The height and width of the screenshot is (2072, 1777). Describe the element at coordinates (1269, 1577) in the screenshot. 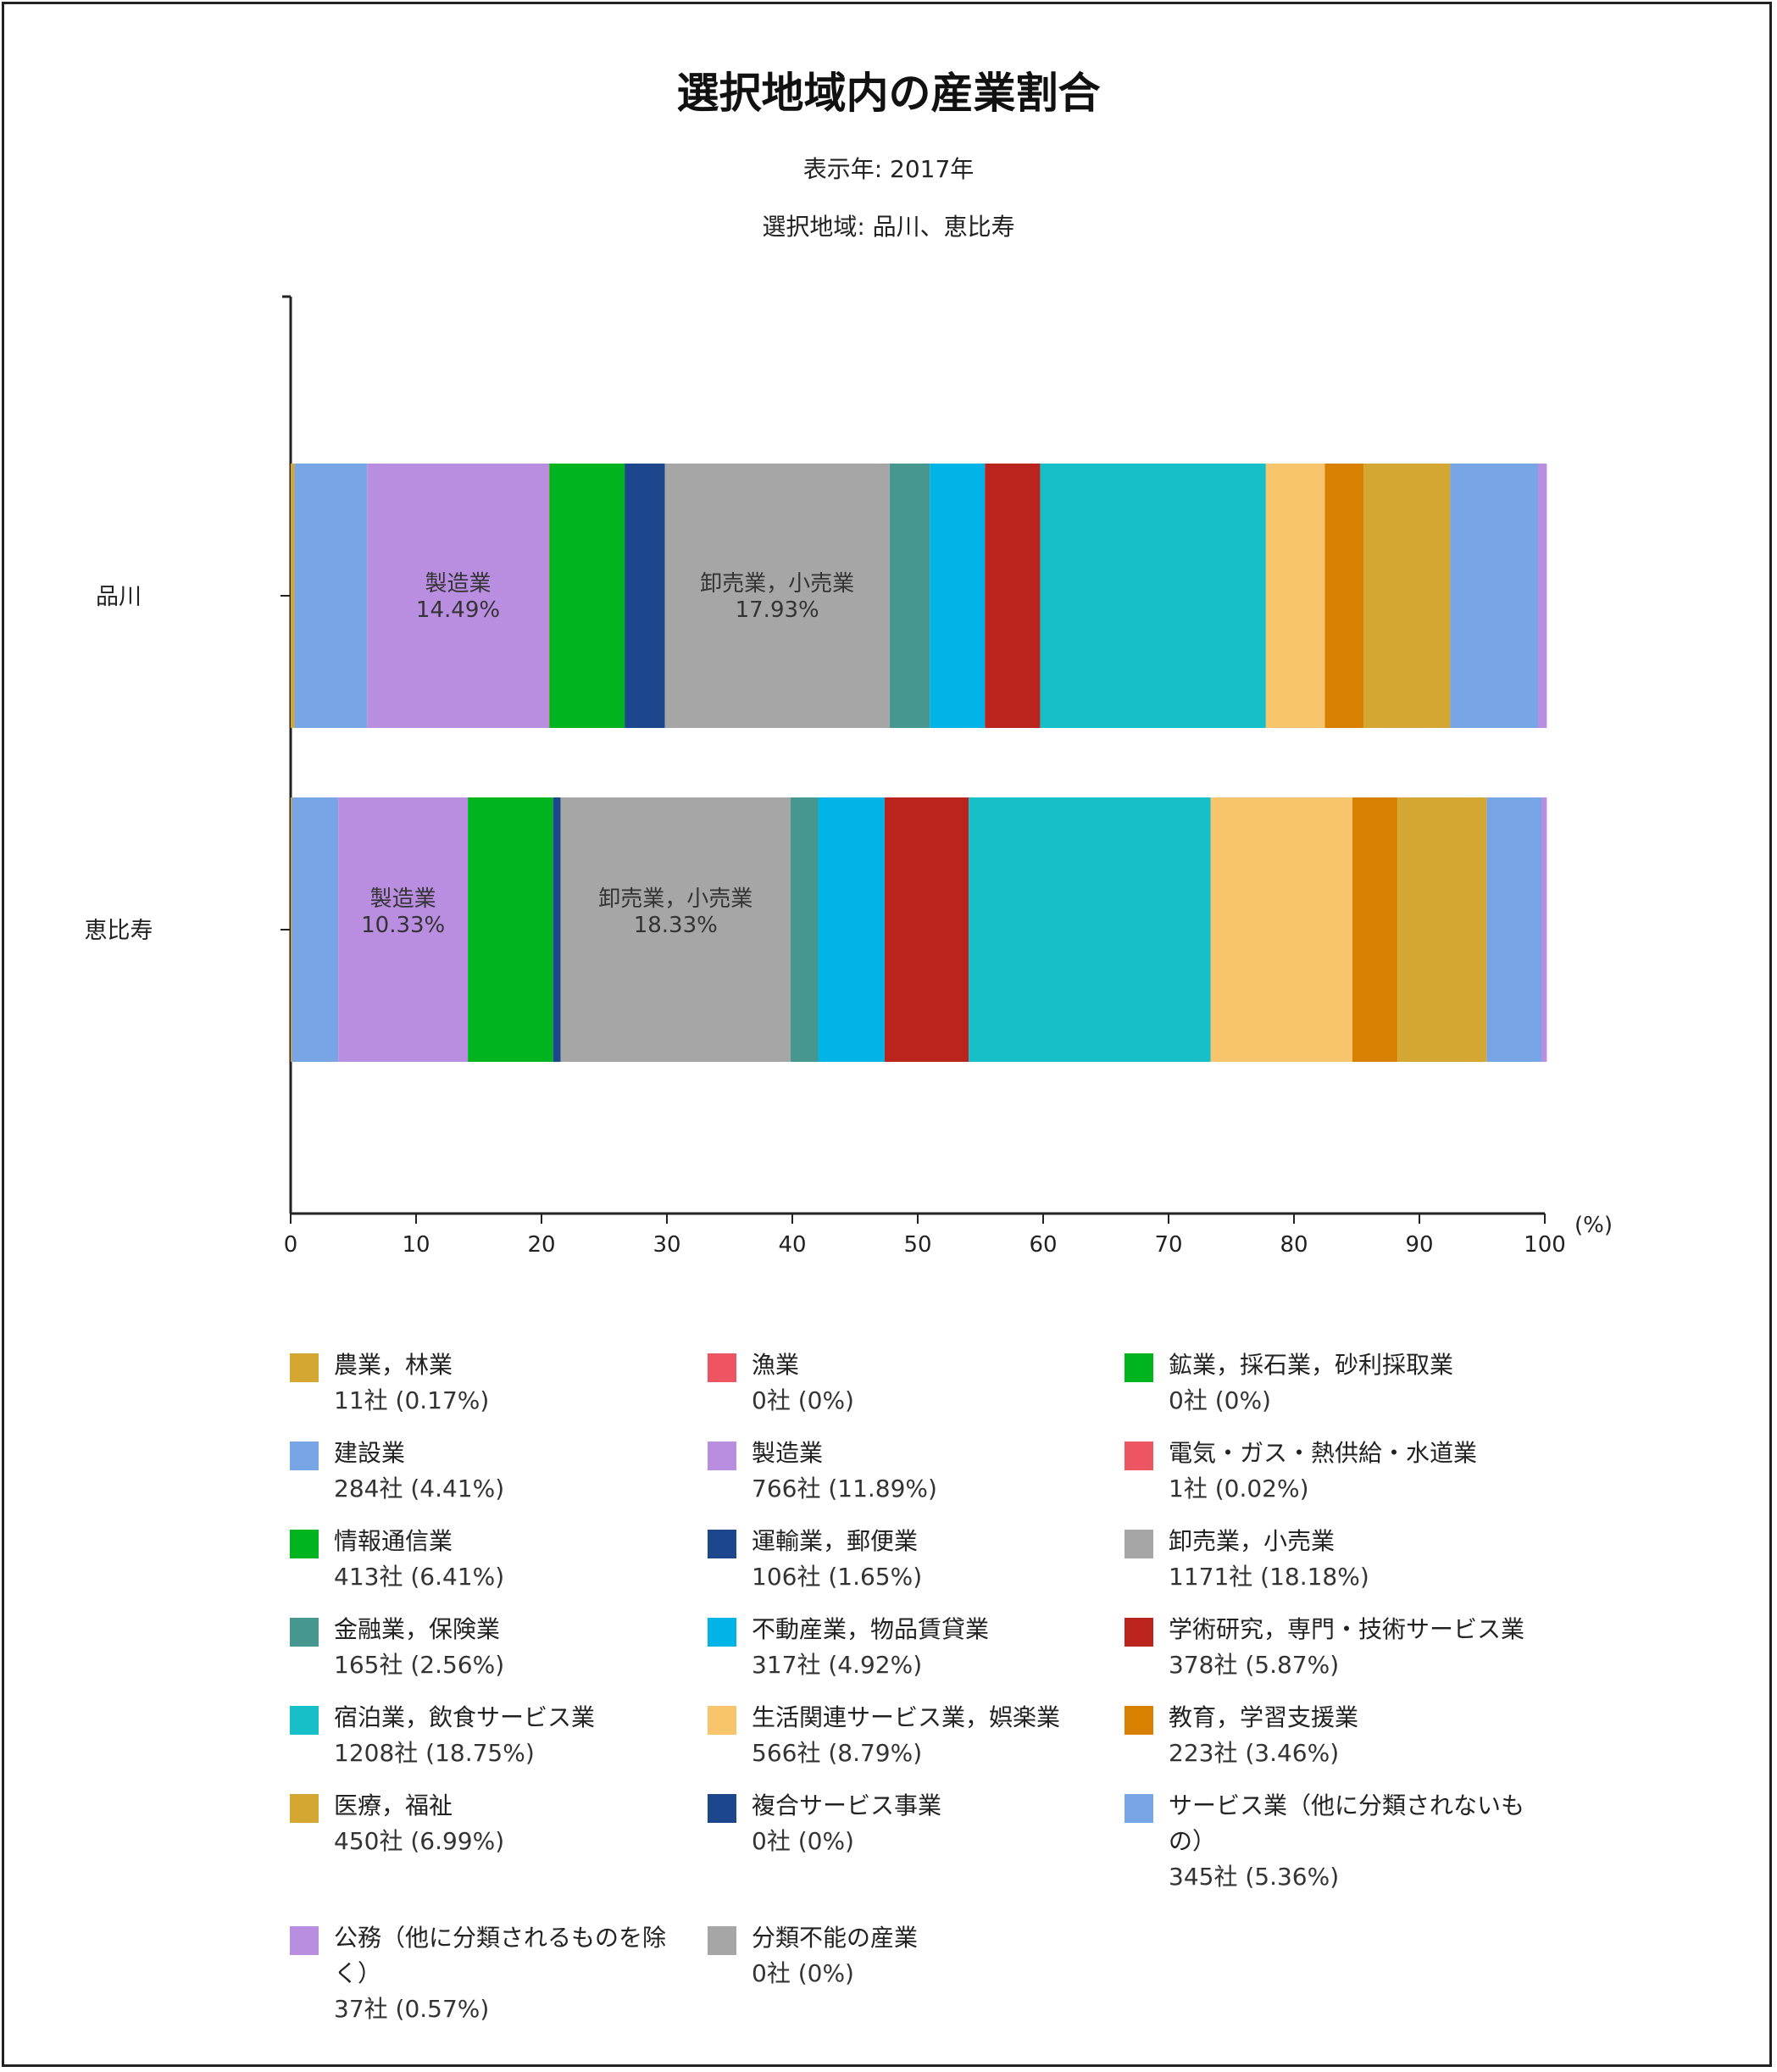

I see `legend-value: 1171社 (18.18%)` at that location.